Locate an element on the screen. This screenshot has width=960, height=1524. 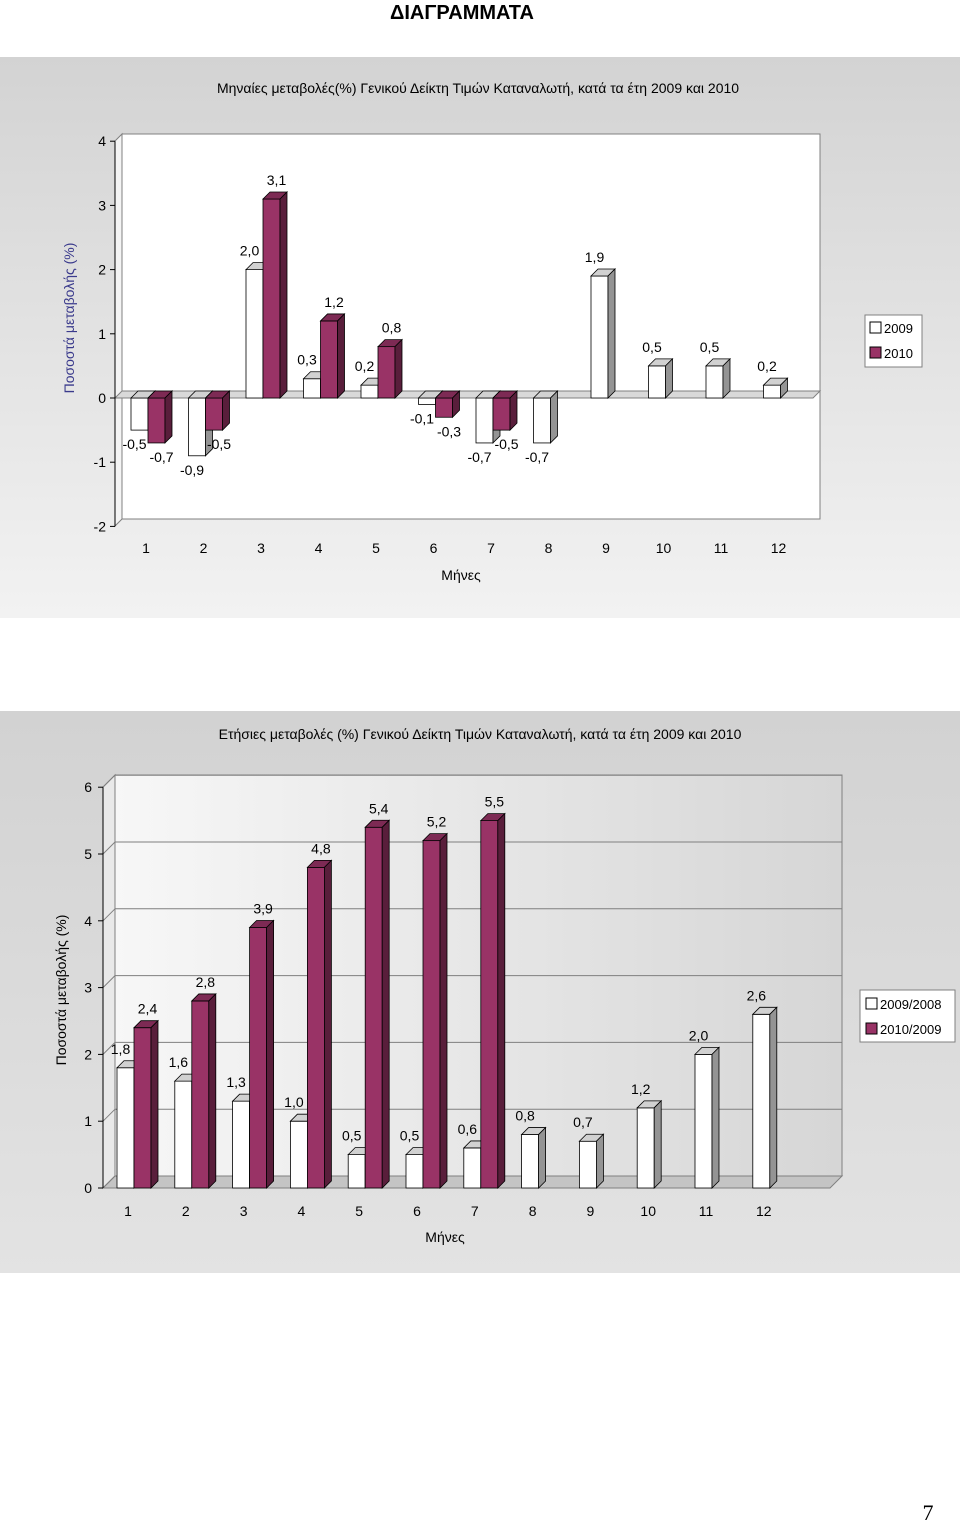
x-tick-label: 1 is located at coordinates (146, 548).